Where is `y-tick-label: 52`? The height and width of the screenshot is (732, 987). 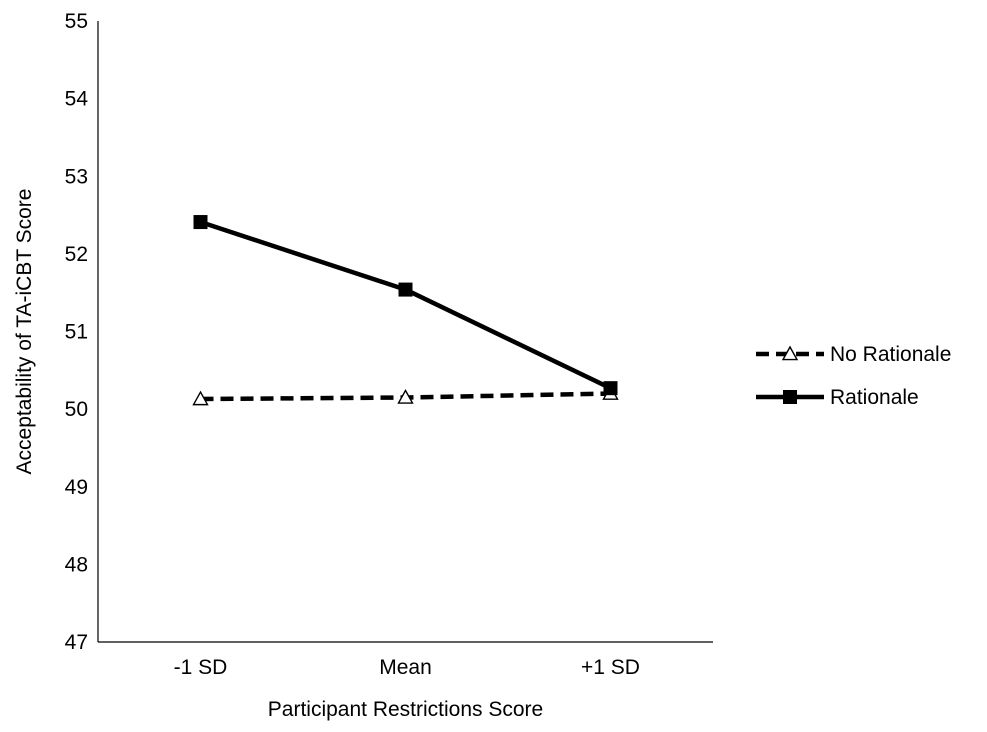 y-tick-label: 52 is located at coordinates (76, 254).